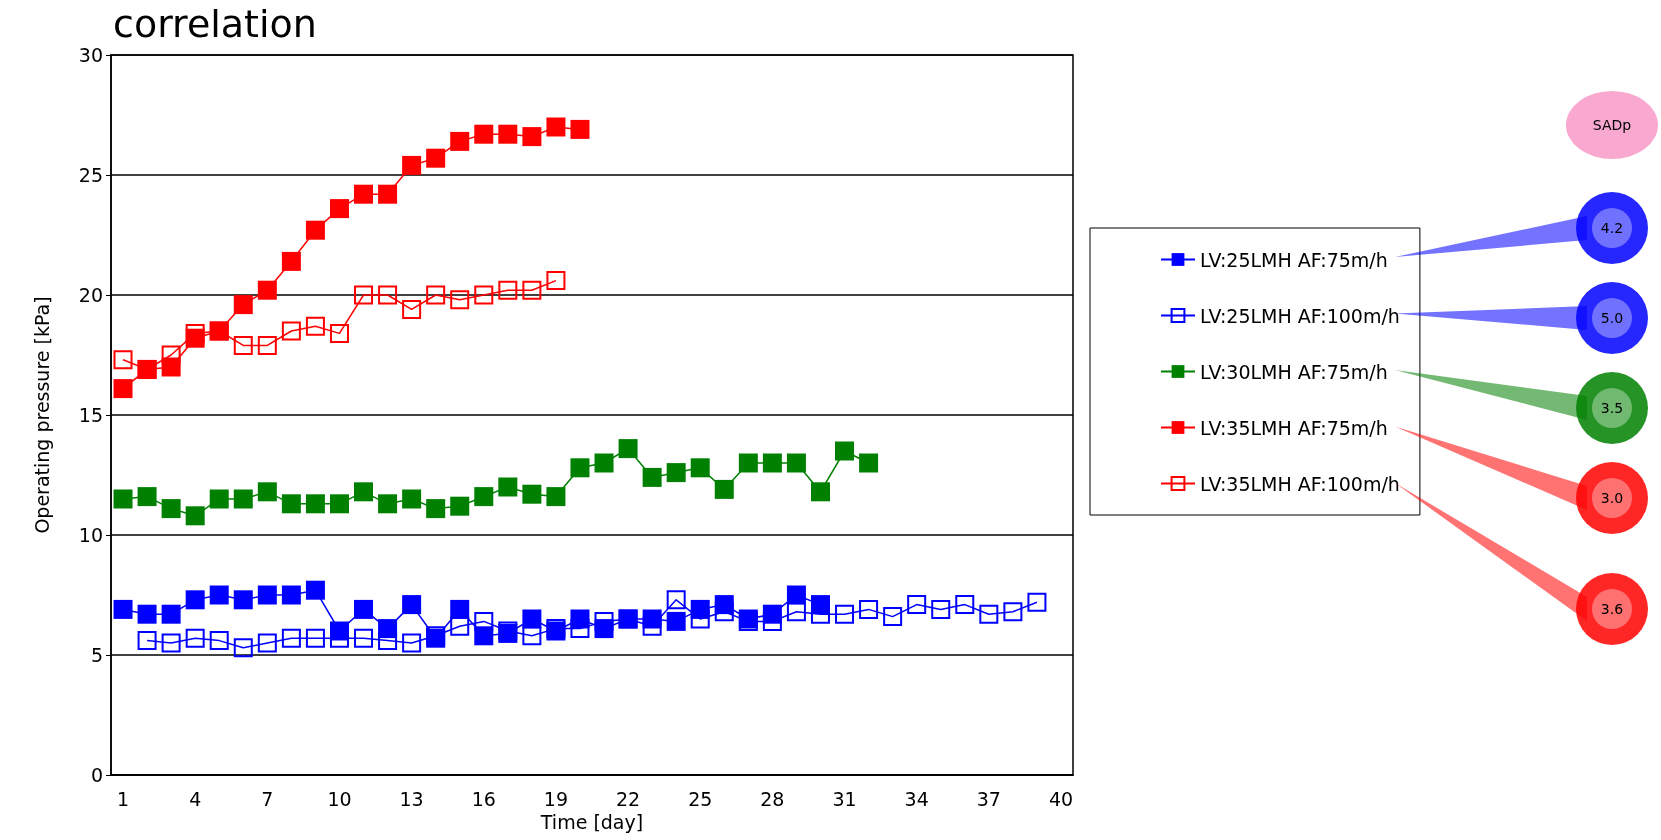 The image size is (1661, 840). I want to click on text: 3.0, so click(1612, 498).